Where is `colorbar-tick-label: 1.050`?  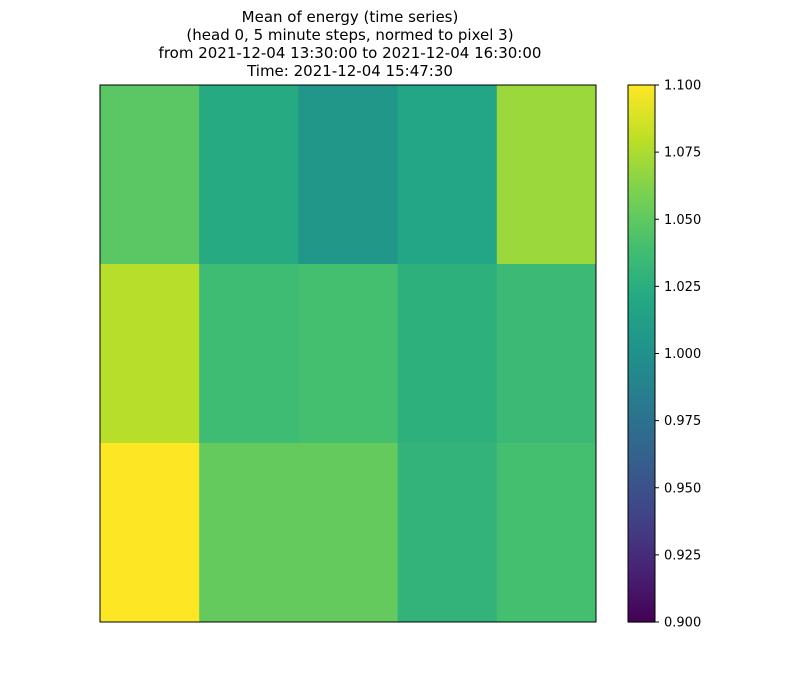
colorbar-tick-label: 1.050 is located at coordinates (682, 220).